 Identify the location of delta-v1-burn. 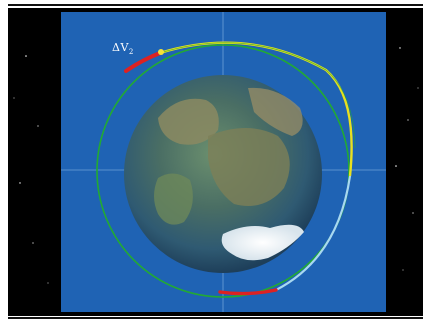
(248, 292).